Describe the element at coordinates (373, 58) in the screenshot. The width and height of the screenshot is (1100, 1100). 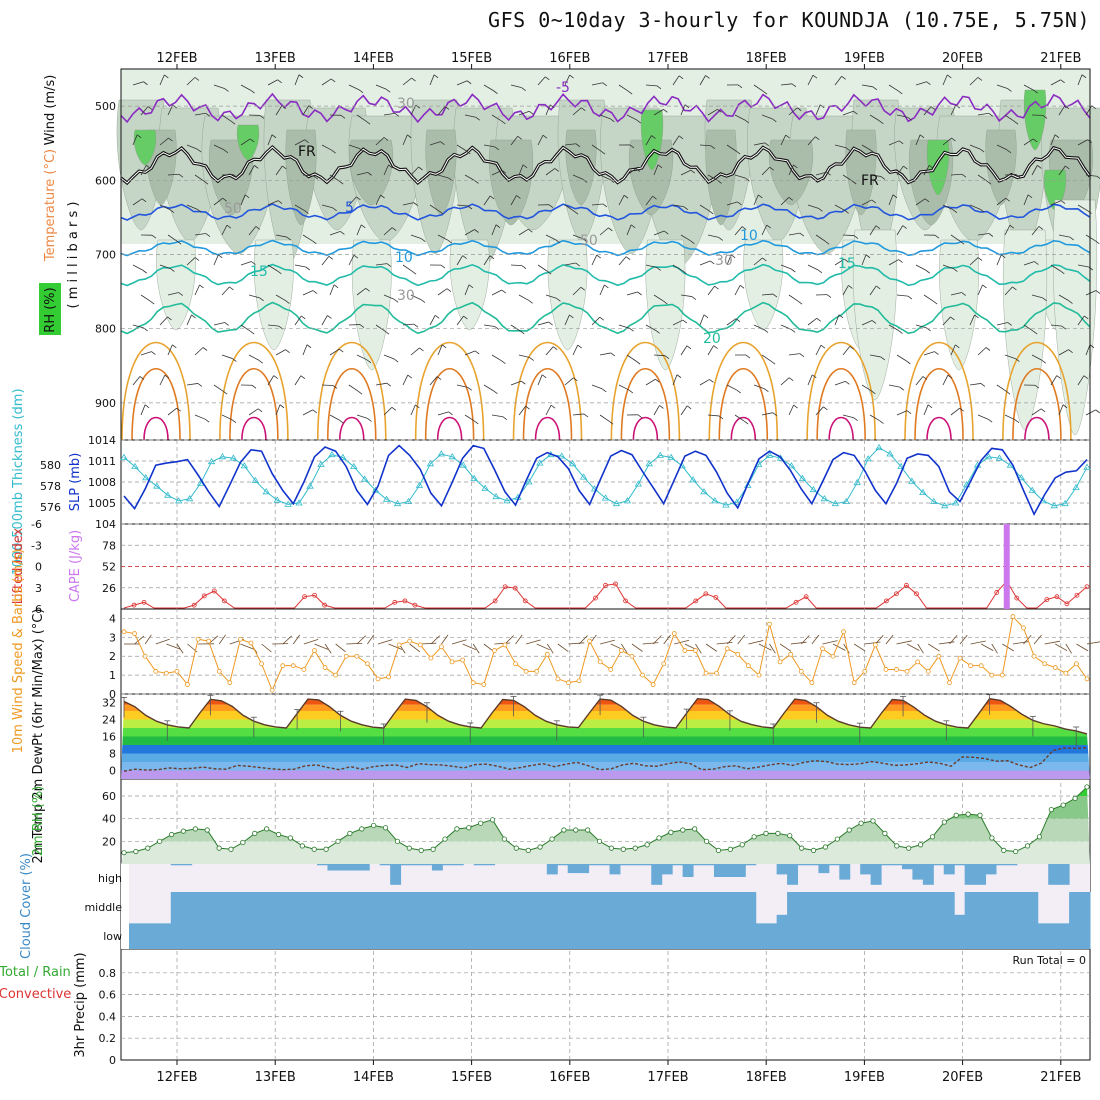
I see `date-label-top: 14FEB` at that location.